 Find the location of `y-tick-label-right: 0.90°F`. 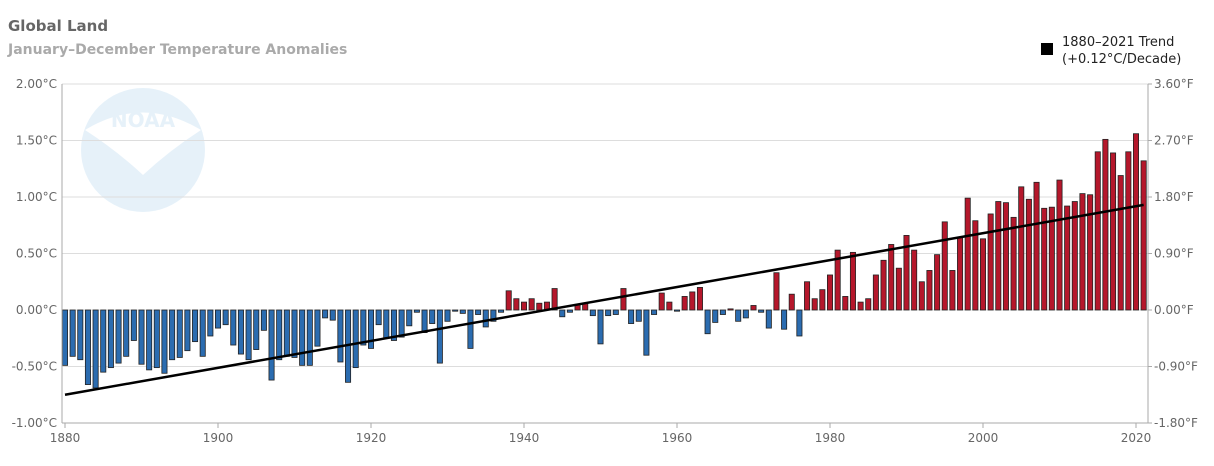

y-tick-label-right: 0.90°F is located at coordinates (1174, 254).